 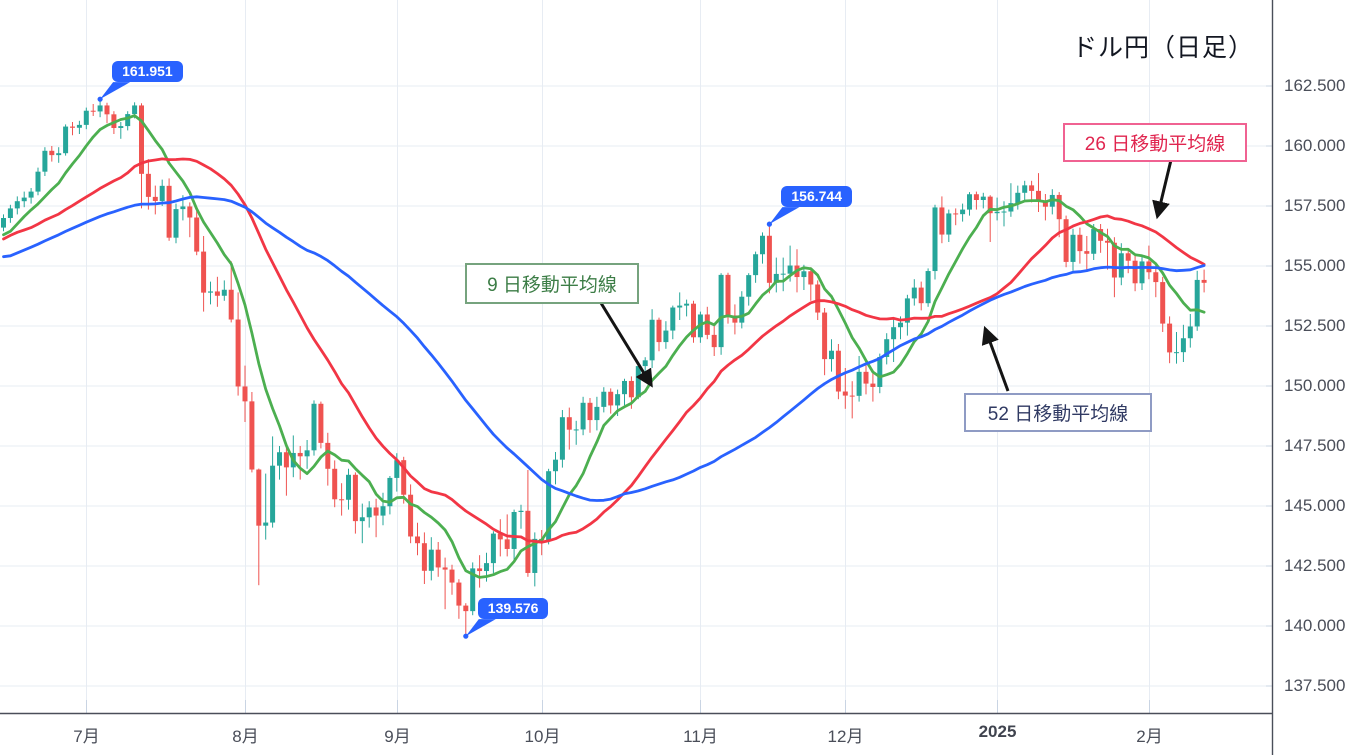 I want to click on price-callout-high-161951: 161.951, so click(x=147, y=72).